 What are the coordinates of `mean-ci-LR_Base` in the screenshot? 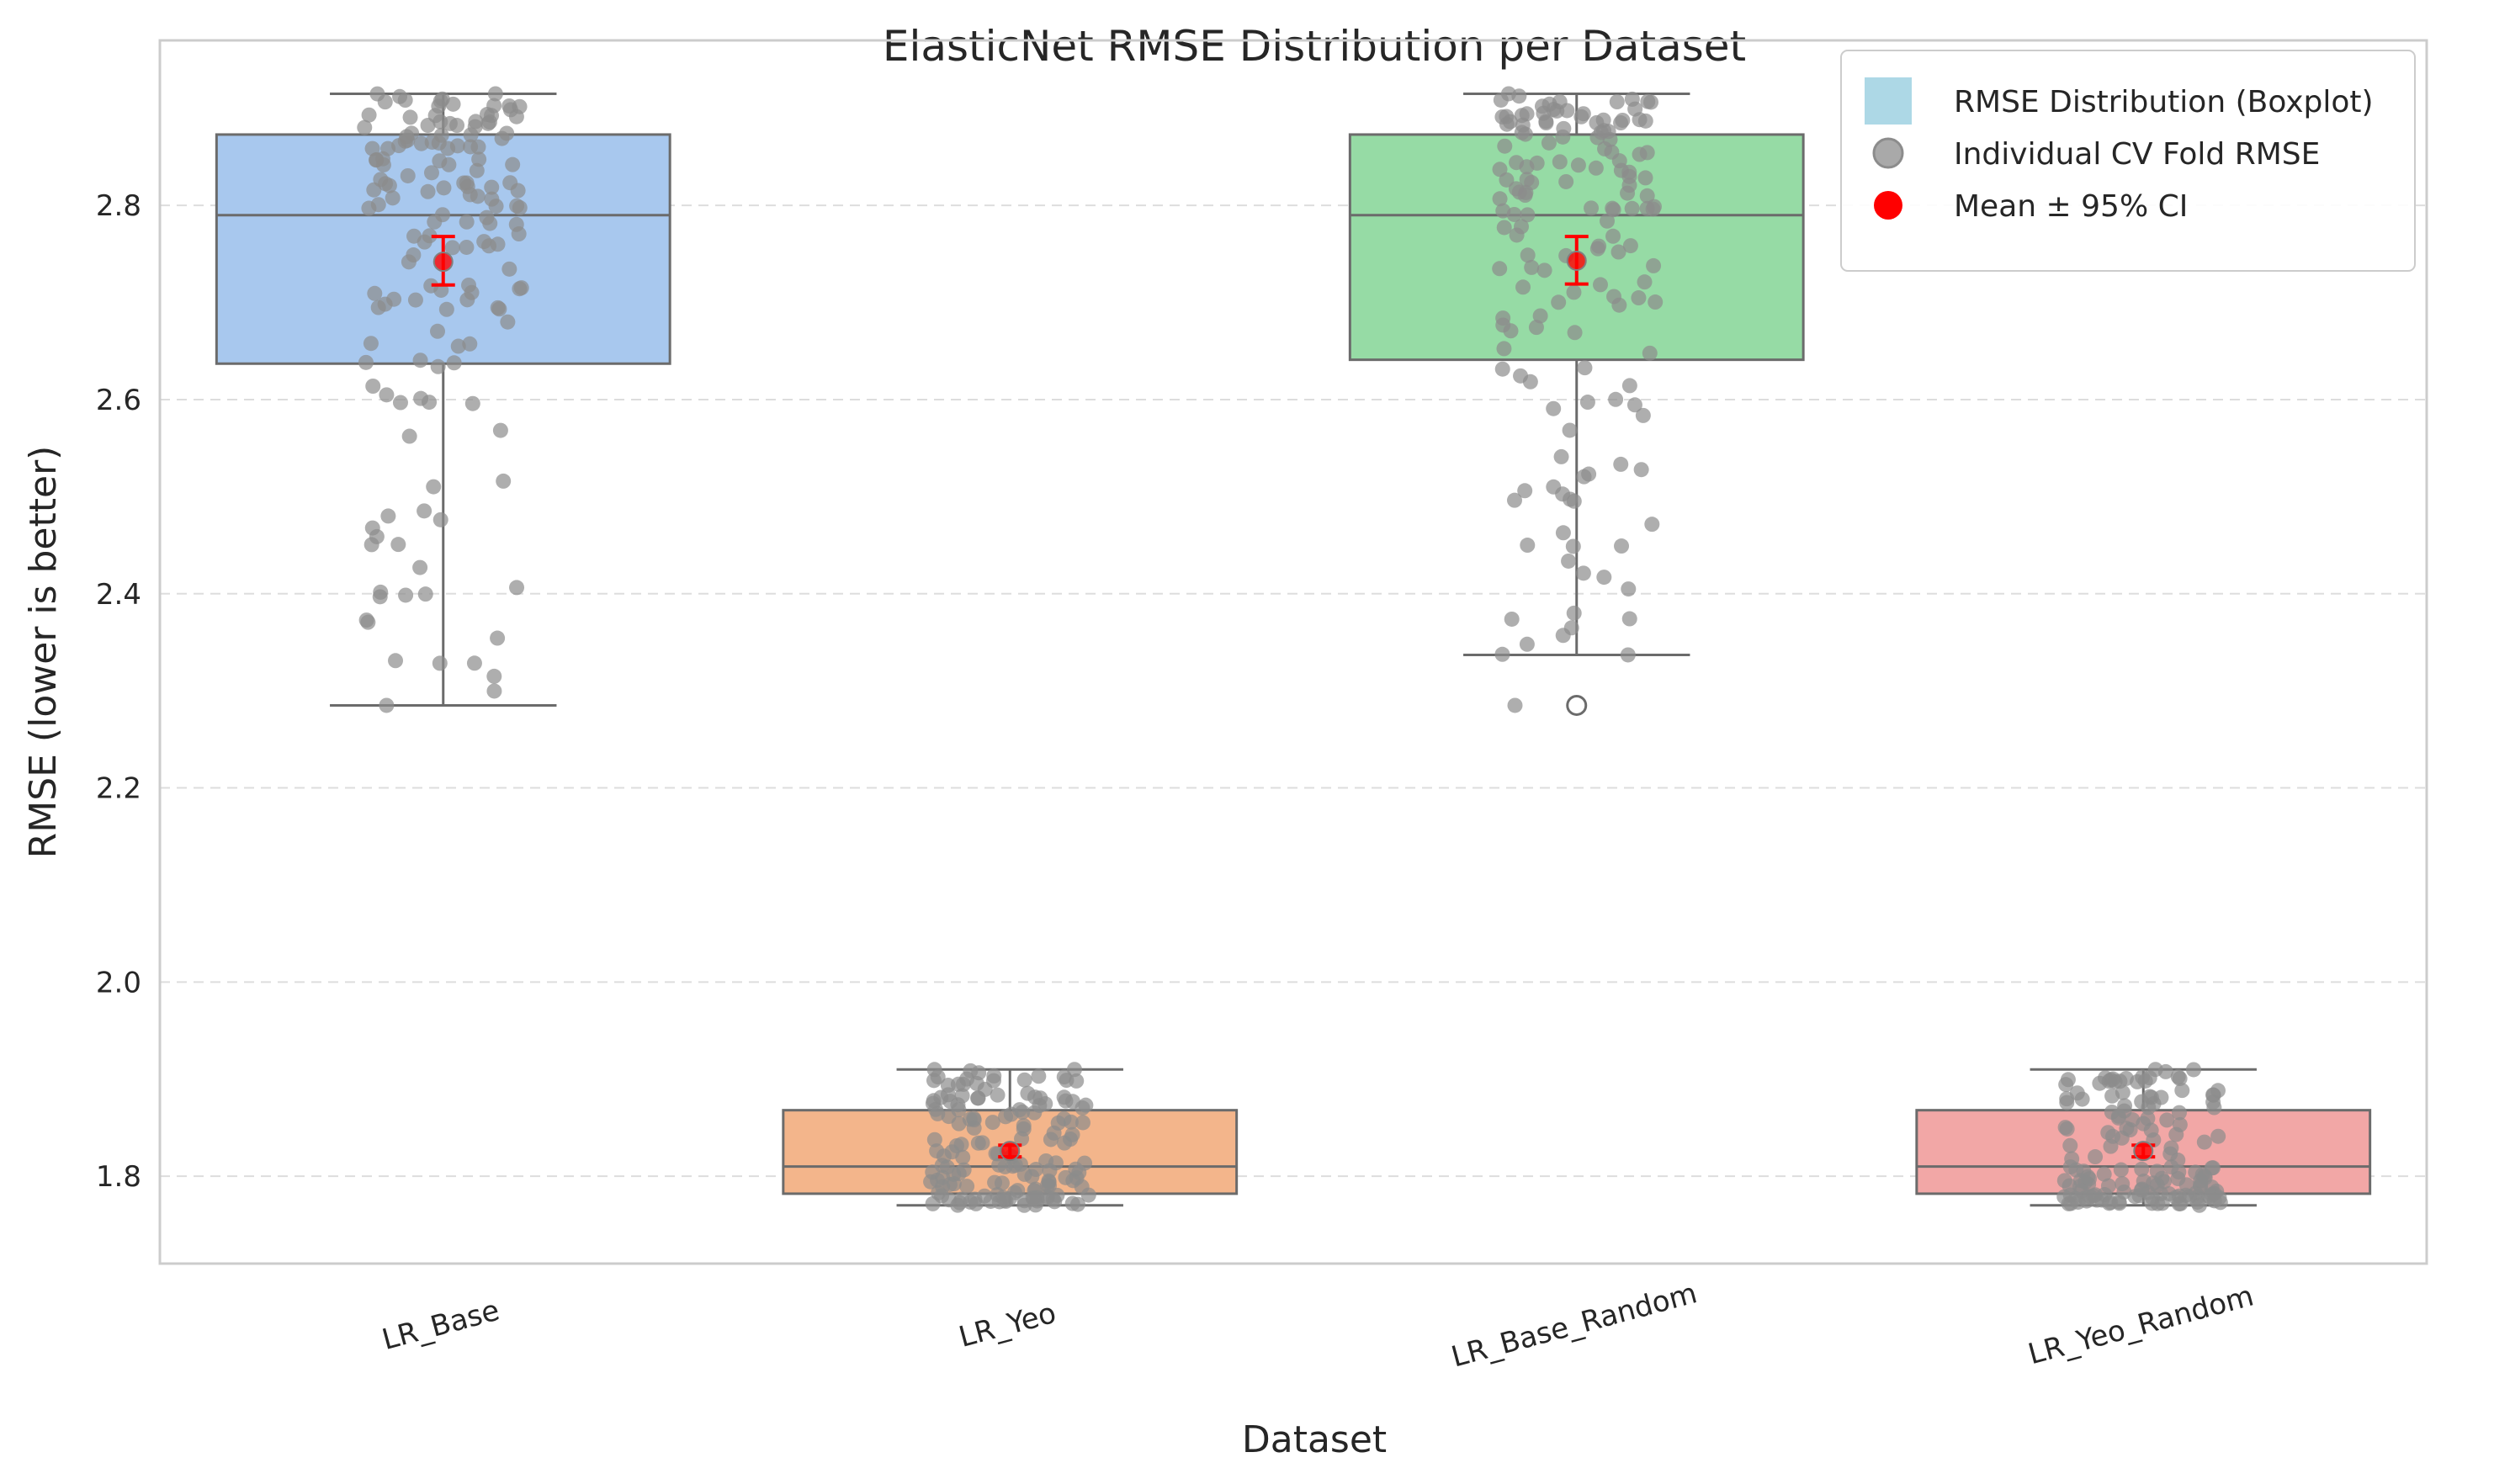 It's located at (443, 261).